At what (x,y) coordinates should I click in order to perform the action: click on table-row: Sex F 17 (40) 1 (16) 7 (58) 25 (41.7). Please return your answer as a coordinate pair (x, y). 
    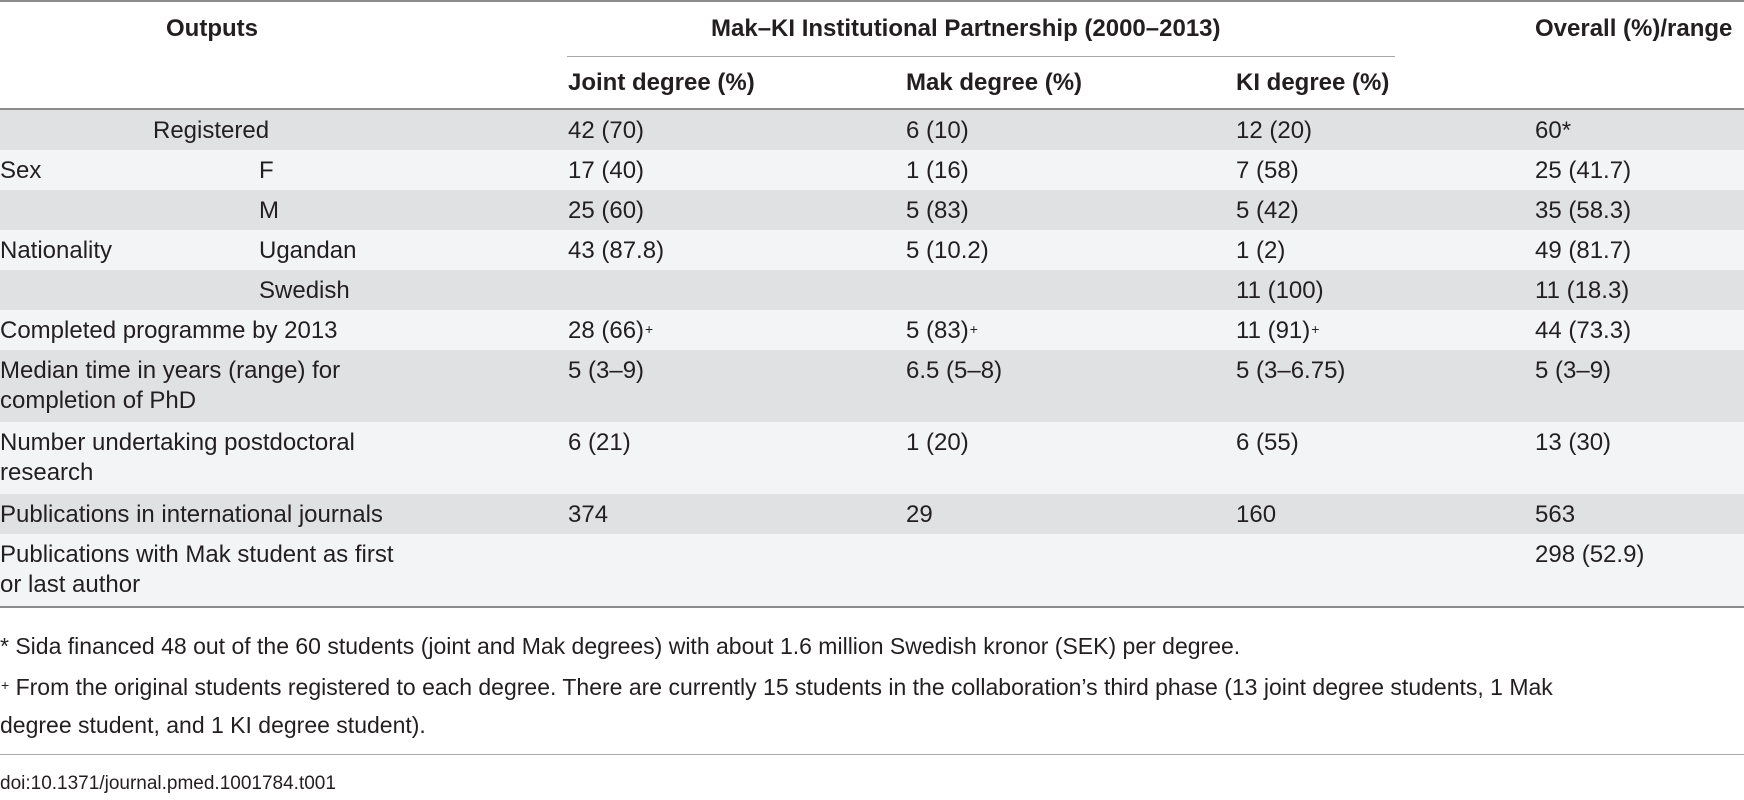
    Looking at the image, I should click on (872, 170).